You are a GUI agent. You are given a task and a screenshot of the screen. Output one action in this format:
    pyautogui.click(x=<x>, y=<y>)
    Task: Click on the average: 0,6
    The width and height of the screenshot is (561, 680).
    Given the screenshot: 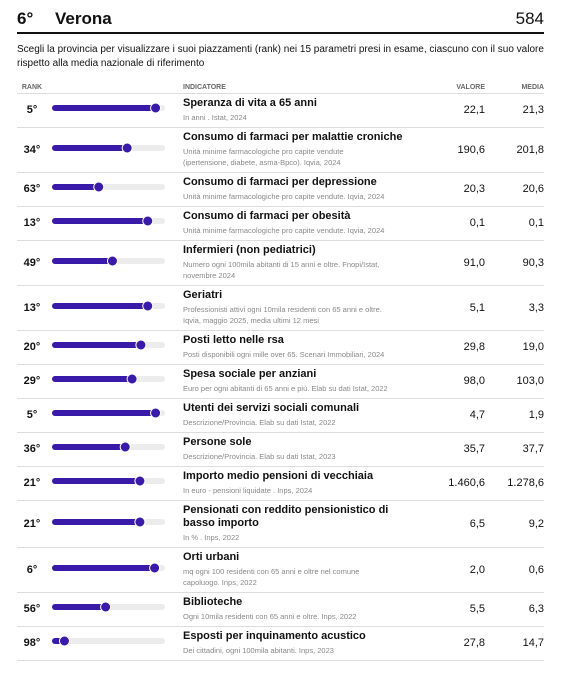 What is the action you would take?
    pyautogui.click(x=536, y=569)
    